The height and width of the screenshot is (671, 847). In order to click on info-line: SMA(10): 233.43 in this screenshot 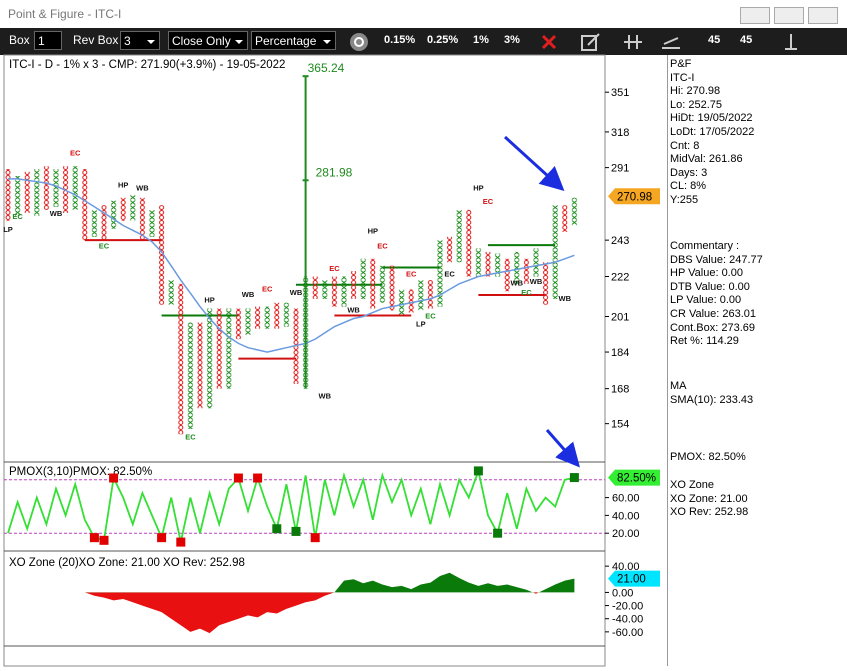, I will do `click(712, 399)`.